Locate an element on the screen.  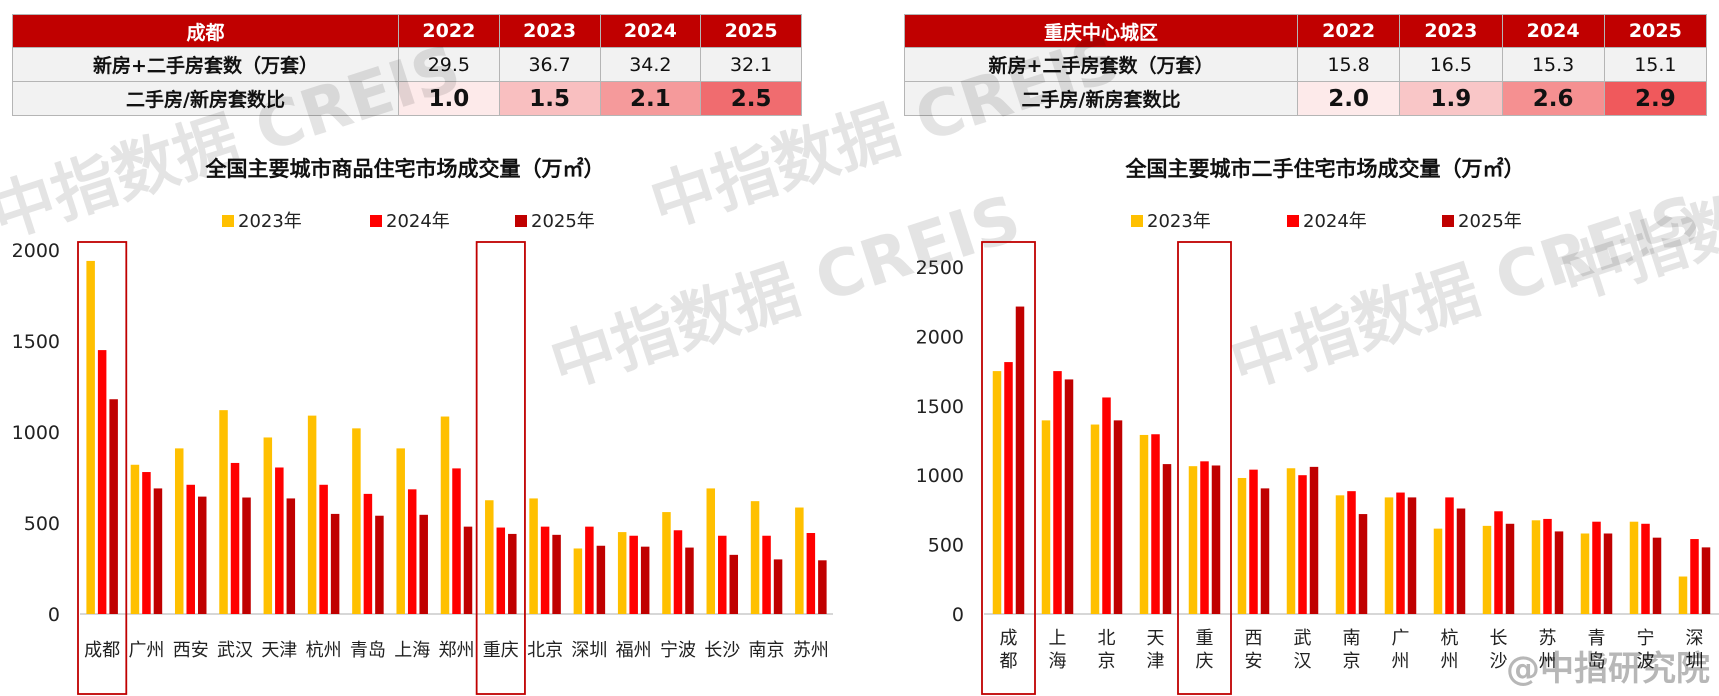
bar-广州-2025年 is located at coordinates (1412, 555).